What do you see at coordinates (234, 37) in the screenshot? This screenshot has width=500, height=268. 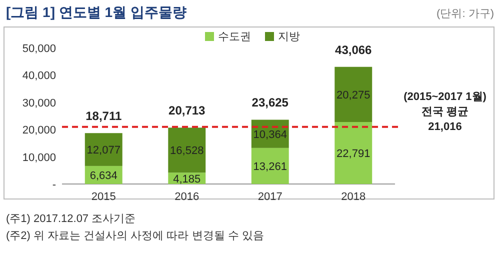 I see `legend-label: 수도권` at bounding box center [234, 37].